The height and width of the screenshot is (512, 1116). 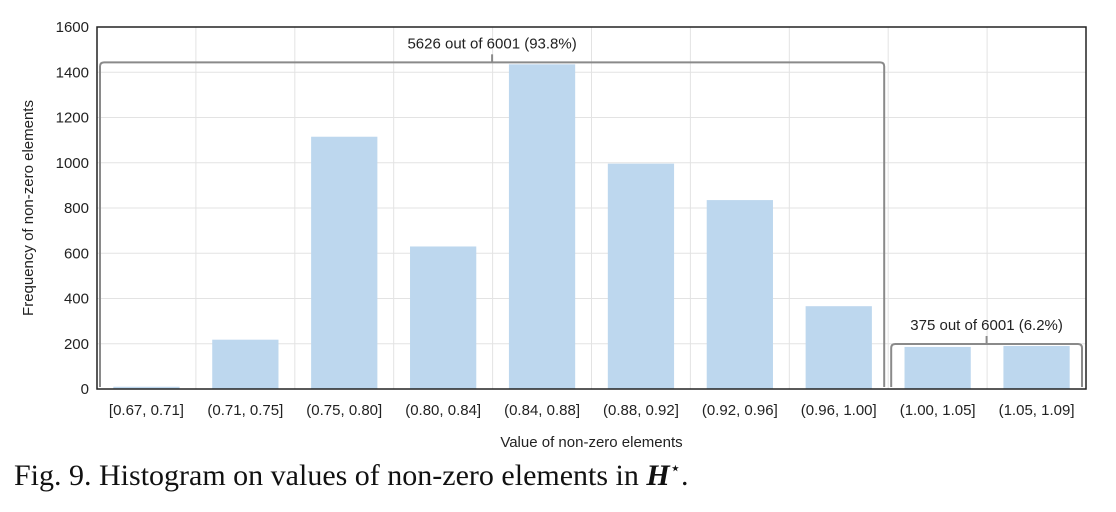 I want to click on y-tick-label: 1400, so click(x=72, y=72).